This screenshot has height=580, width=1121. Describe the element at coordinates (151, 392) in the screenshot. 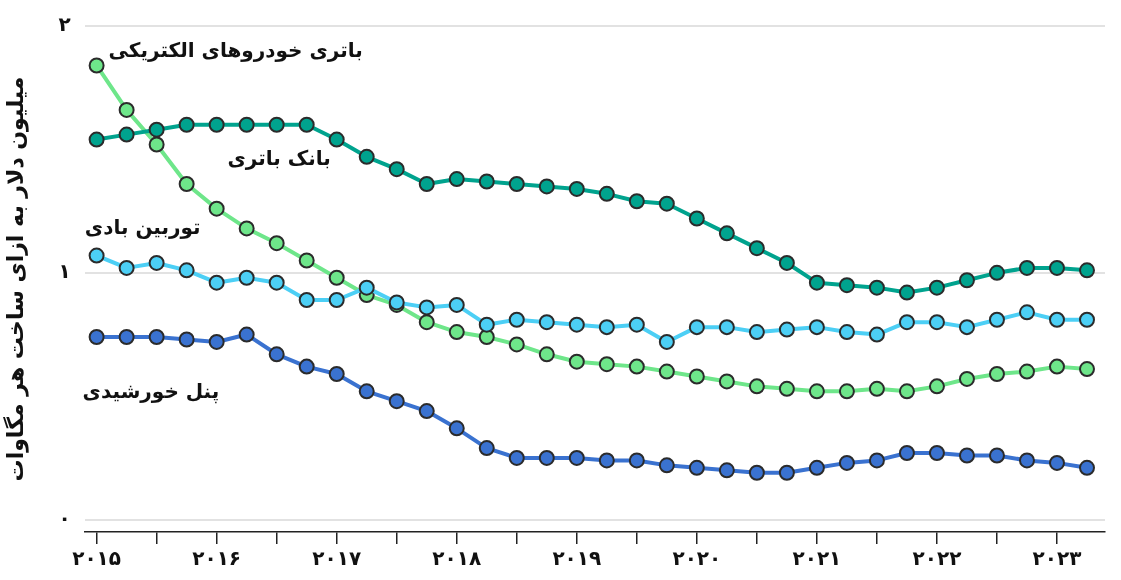

I see `series-label: پنل خورشیدی` at that location.